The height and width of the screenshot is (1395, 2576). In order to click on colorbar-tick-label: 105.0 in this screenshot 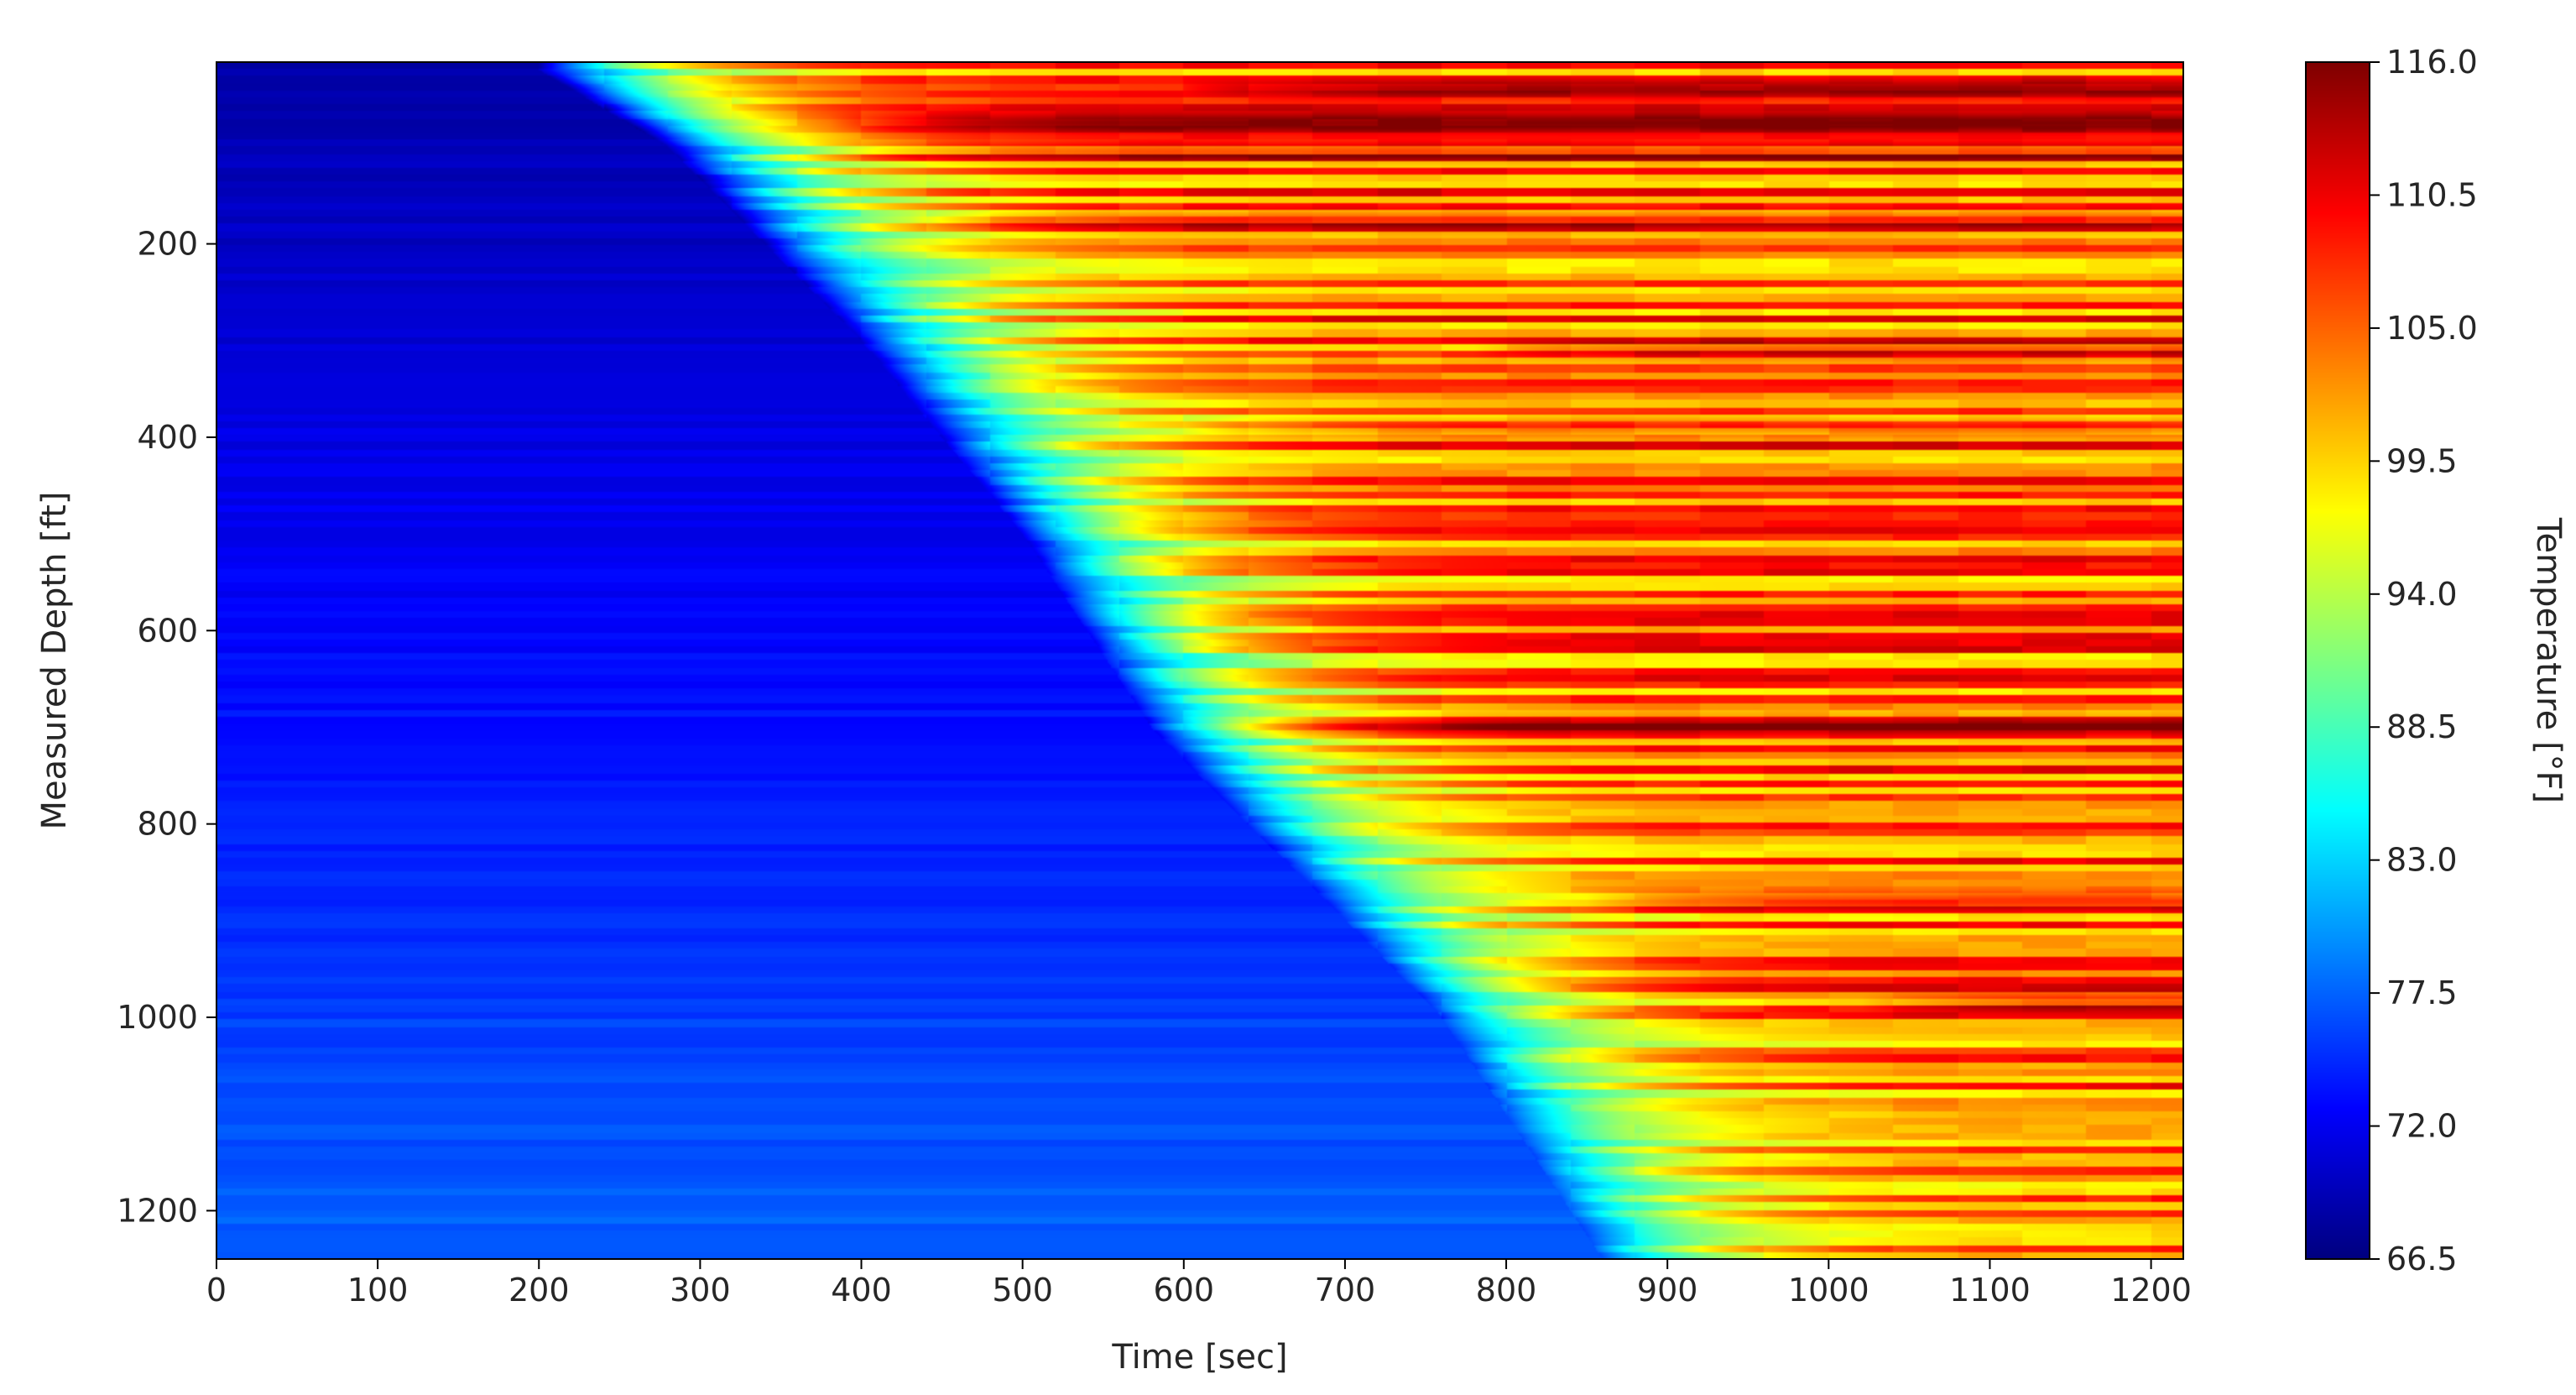, I will do `click(2432, 328)`.